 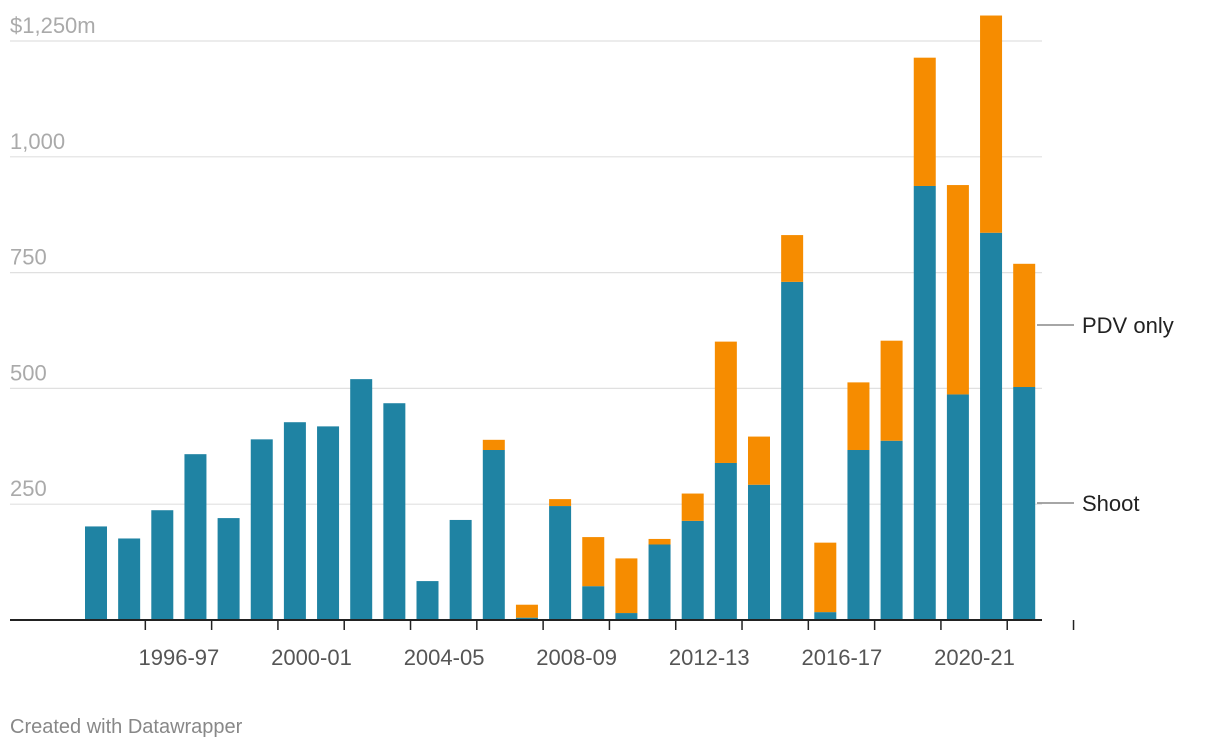 What do you see at coordinates (709, 657) in the screenshot?
I see `x-tick-label-2012-13: 2012-13` at bounding box center [709, 657].